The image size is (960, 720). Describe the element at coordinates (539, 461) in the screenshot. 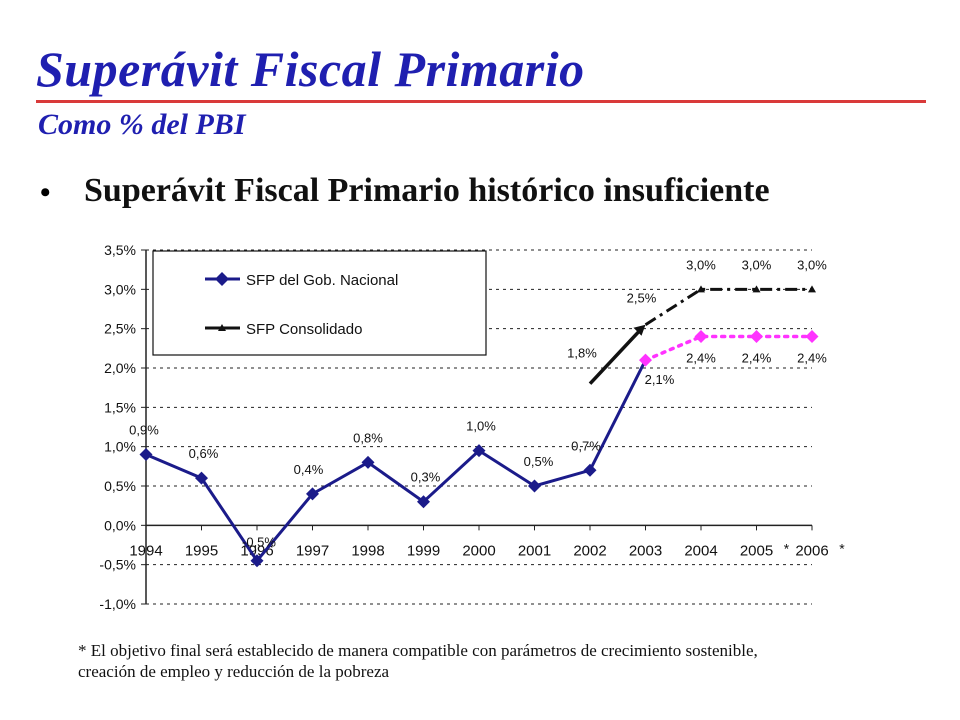

I see `data-label-nacional: 0,5%` at that location.